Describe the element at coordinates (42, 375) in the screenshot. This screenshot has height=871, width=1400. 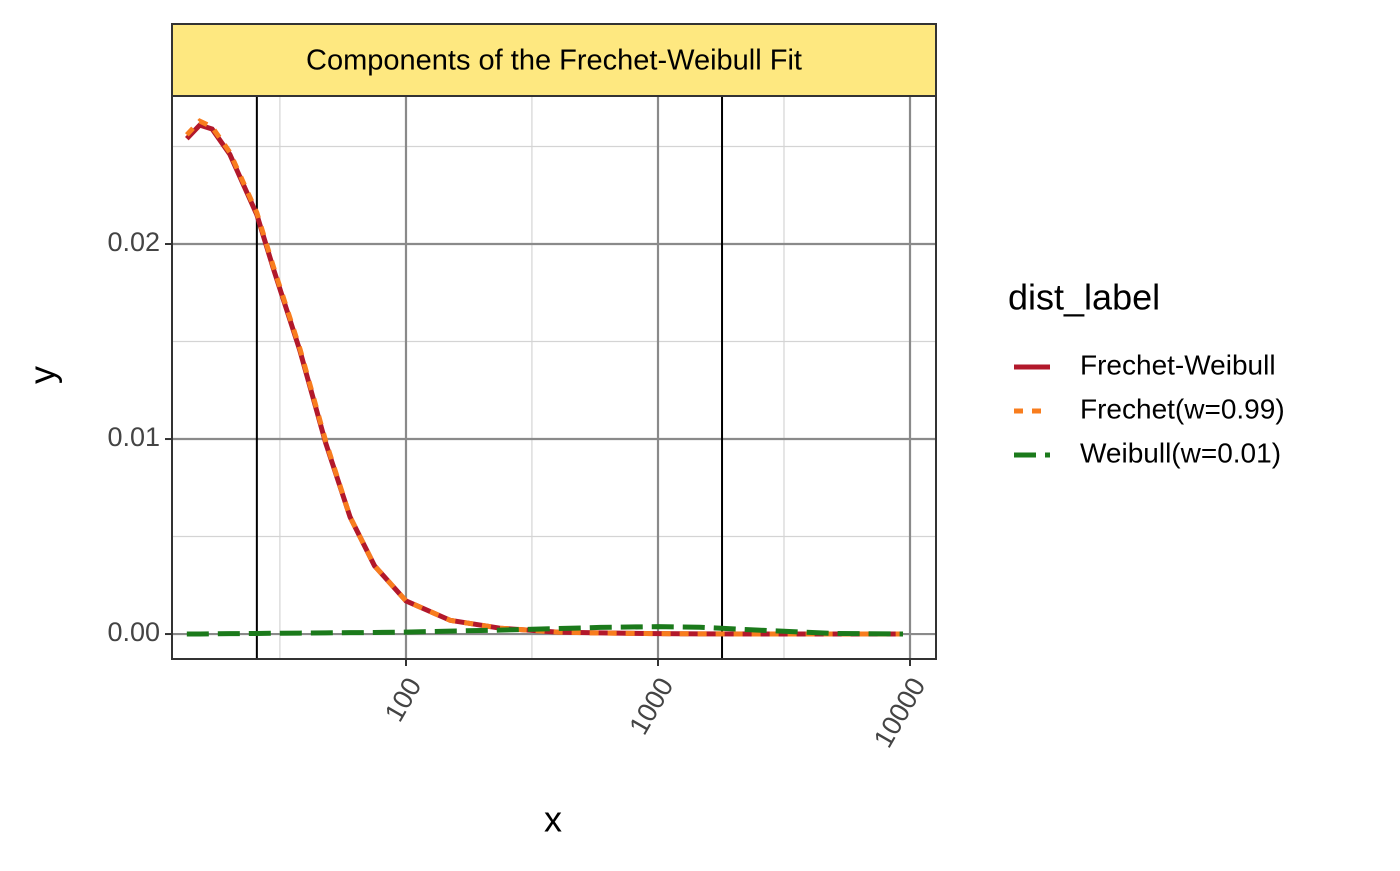
I see `y-axis-title: y` at that location.